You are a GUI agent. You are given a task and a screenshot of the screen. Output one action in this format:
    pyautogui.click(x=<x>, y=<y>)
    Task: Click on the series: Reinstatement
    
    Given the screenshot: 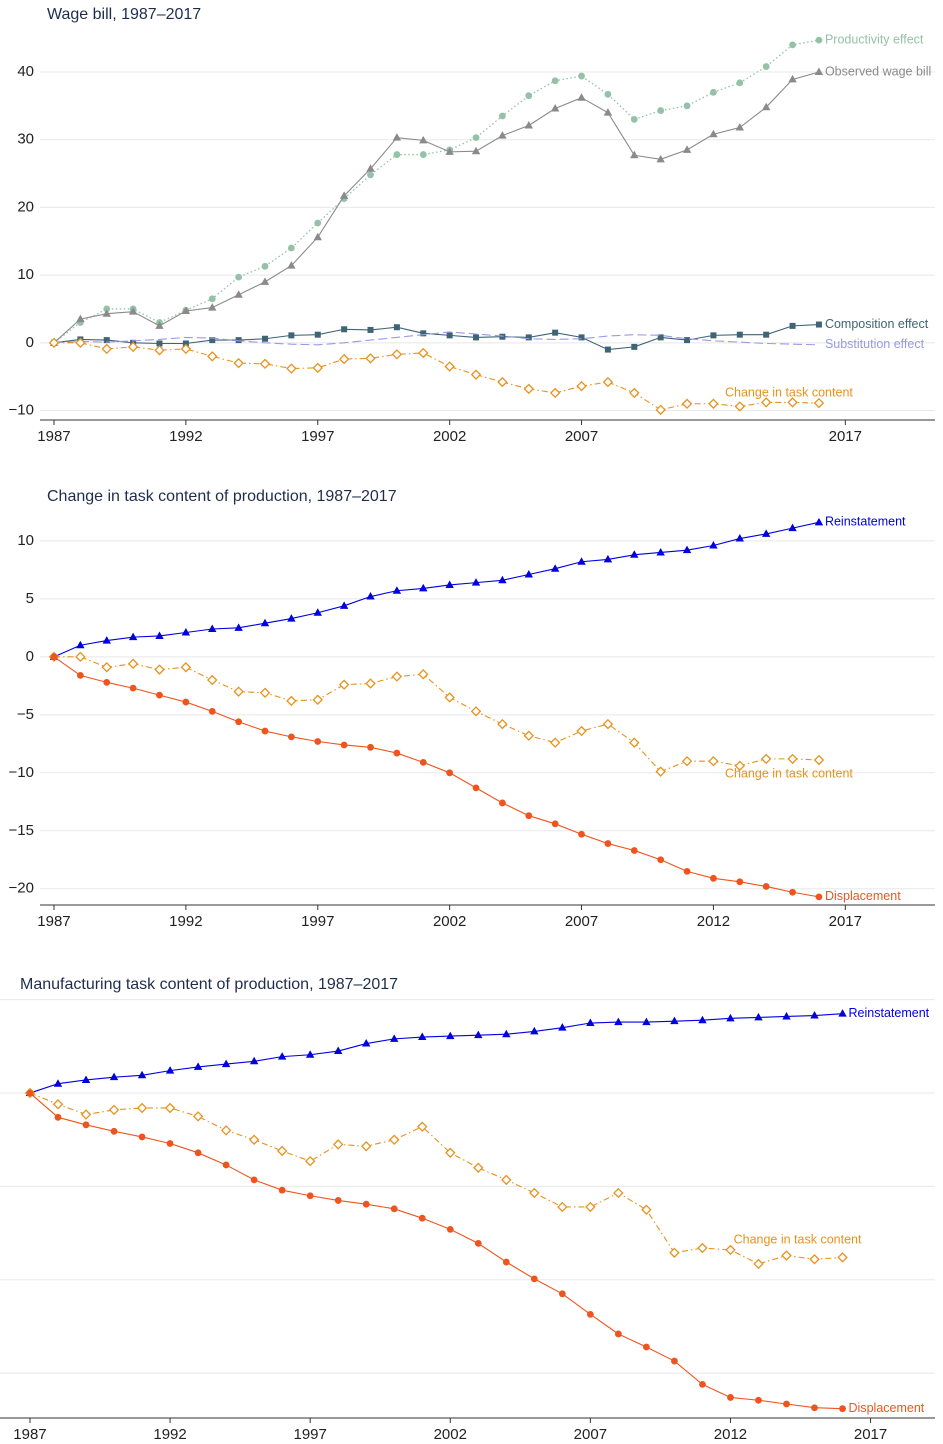 What is the action you would take?
    pyautogui.click(x=477, y=587)
    